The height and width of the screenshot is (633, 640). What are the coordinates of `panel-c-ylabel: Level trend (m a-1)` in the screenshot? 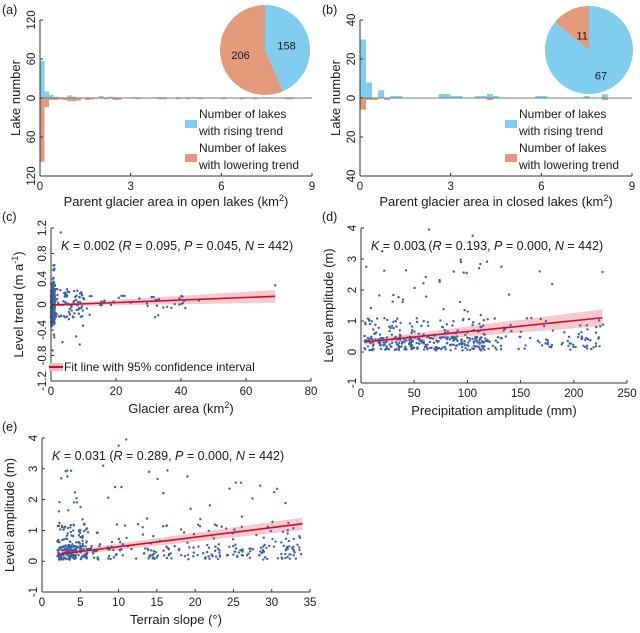 It's located at (18, 304).